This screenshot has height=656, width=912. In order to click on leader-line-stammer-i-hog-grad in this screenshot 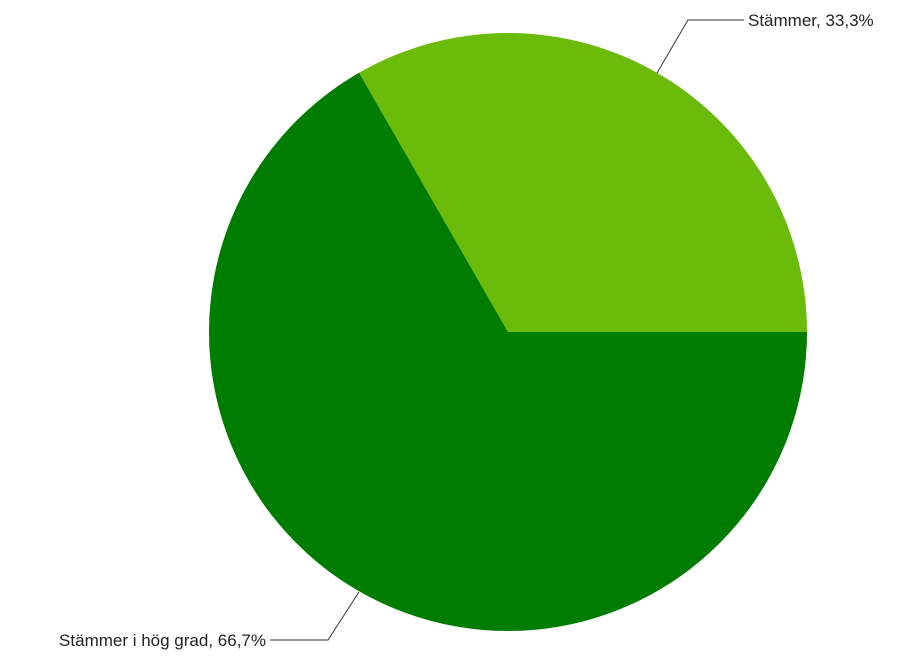, I will do `click(315, 616)`.